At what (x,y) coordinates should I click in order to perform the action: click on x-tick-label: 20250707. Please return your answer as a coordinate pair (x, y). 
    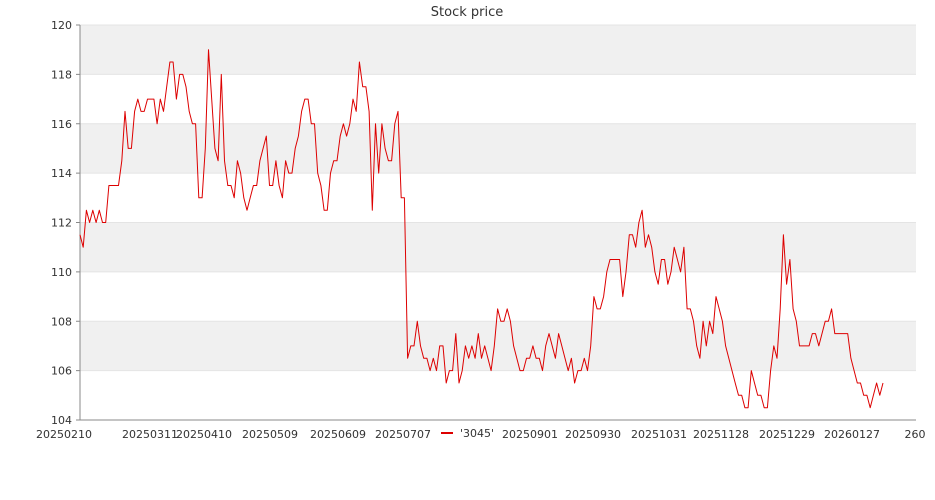
    Looking at the image, I should click on (403, 434).